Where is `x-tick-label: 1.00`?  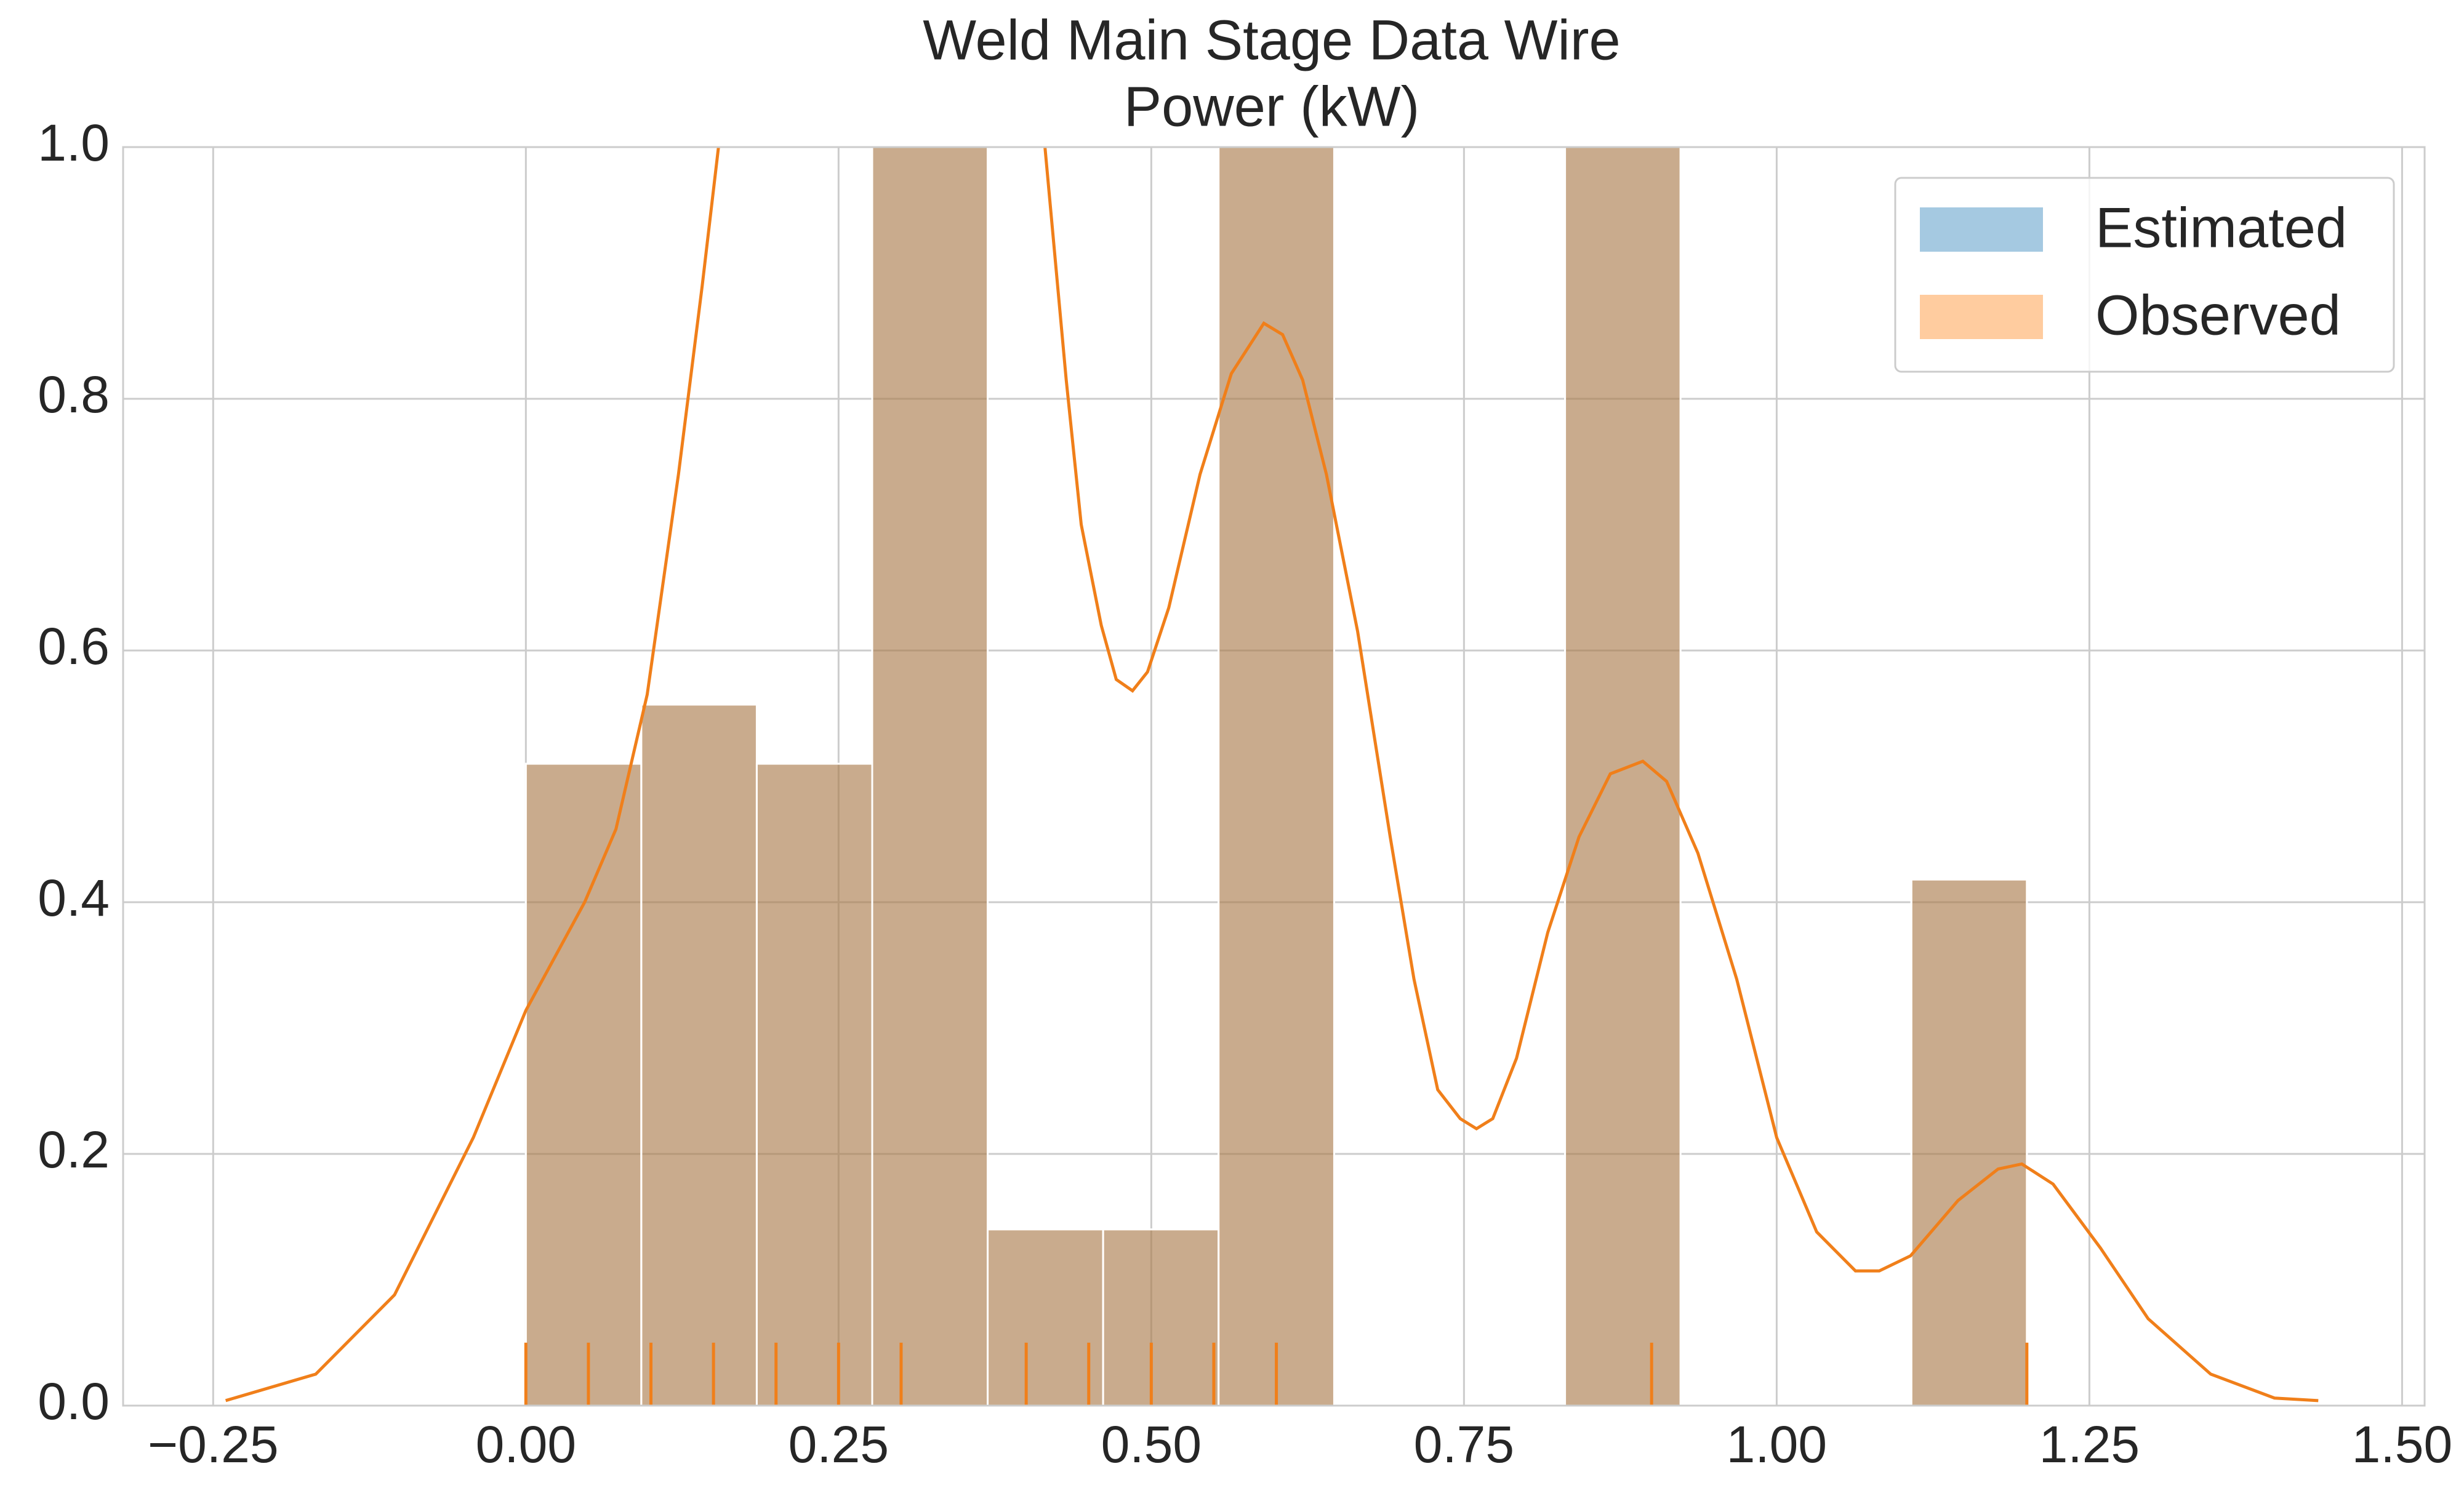
x-tick-label: 1.00 is located at coordinates (1778, 1444).